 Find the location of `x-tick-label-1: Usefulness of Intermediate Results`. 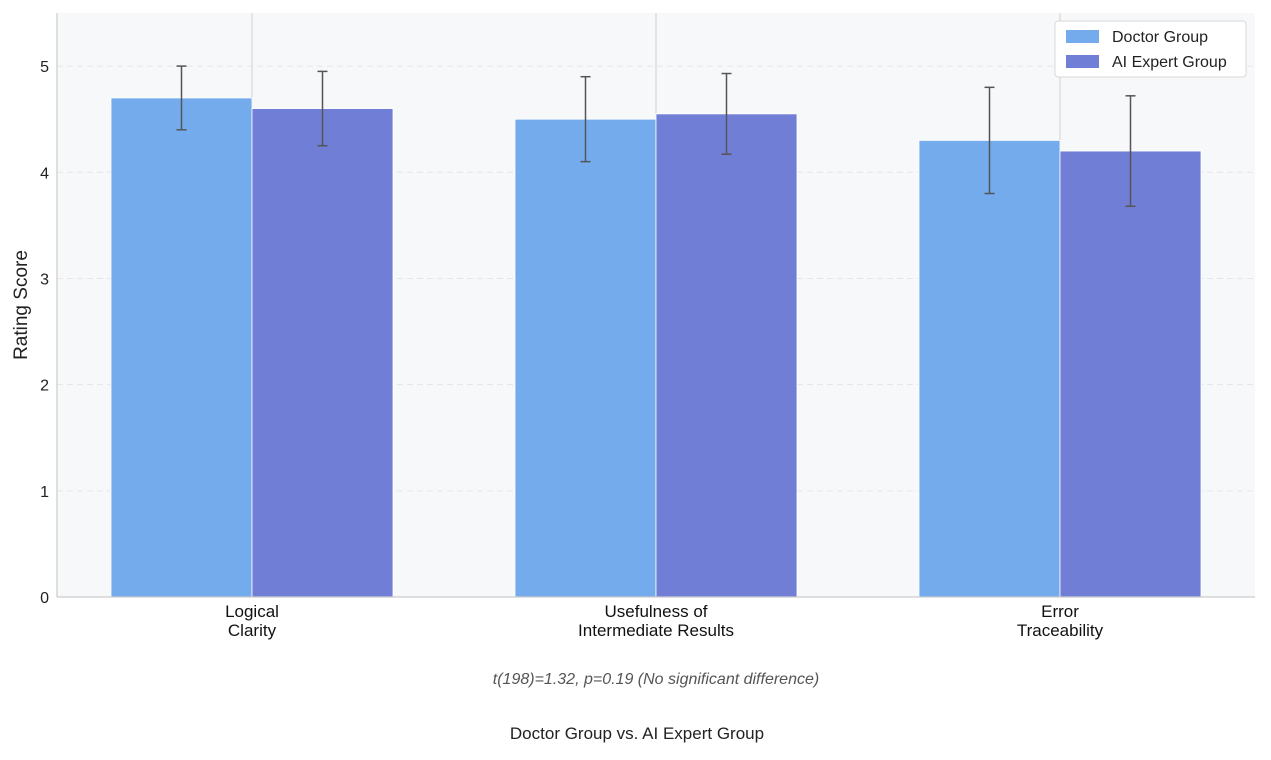

x-tick-label-1: Usefulness of Intermediate Results is located at coordinates (656, 621).